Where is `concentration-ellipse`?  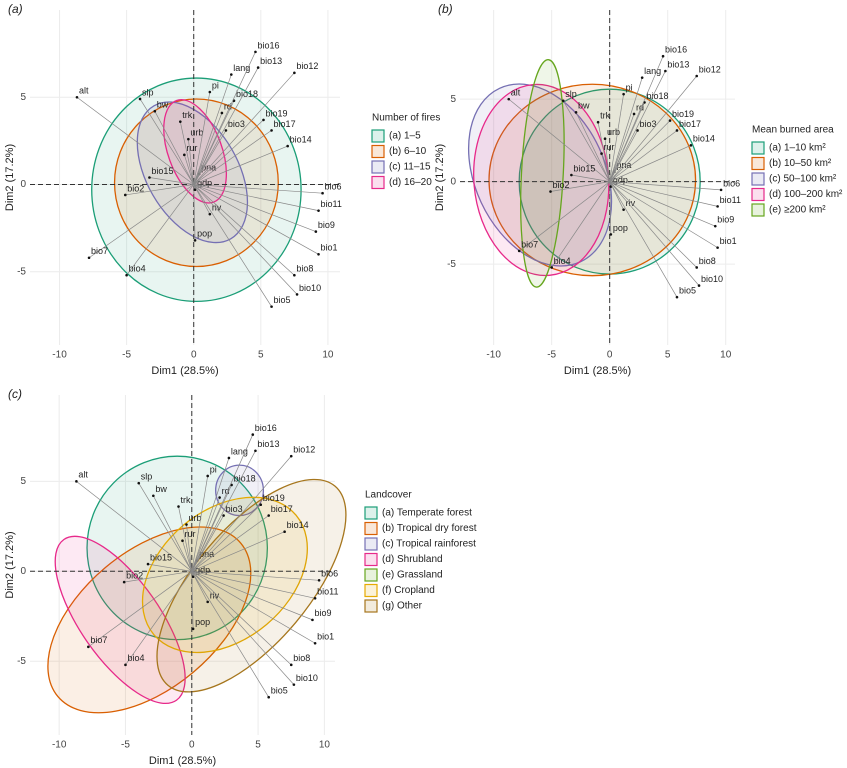 concentration-ellipse is located at coordinates (592, 180).